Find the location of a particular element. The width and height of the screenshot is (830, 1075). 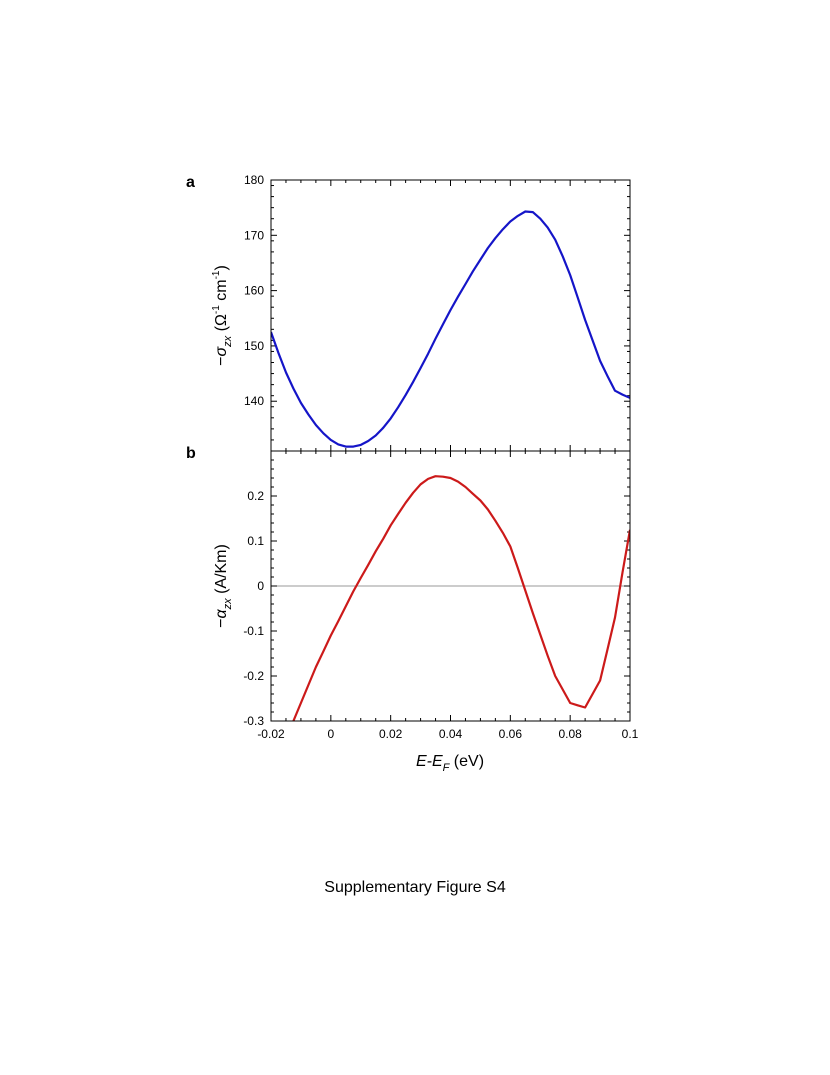

y-tick-label: 170 is located at coordinates (254, 235).